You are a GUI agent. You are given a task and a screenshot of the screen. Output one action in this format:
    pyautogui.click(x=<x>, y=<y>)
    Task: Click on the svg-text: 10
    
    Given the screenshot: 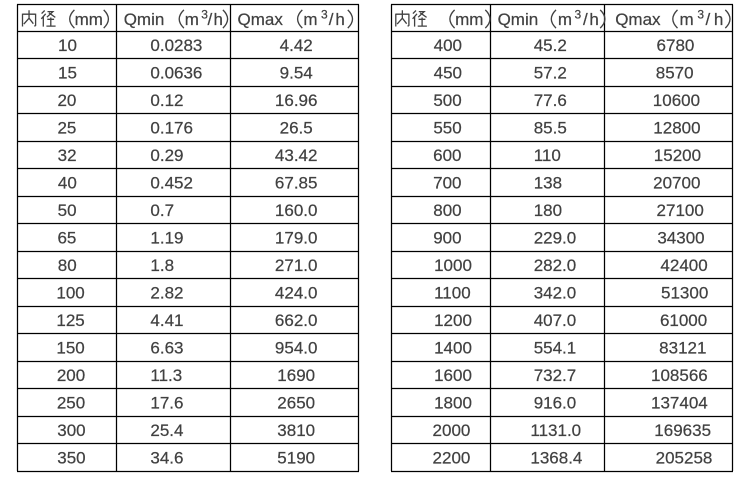 What is the action you would take?
    pyautogui.click(x=67, y=45)
    